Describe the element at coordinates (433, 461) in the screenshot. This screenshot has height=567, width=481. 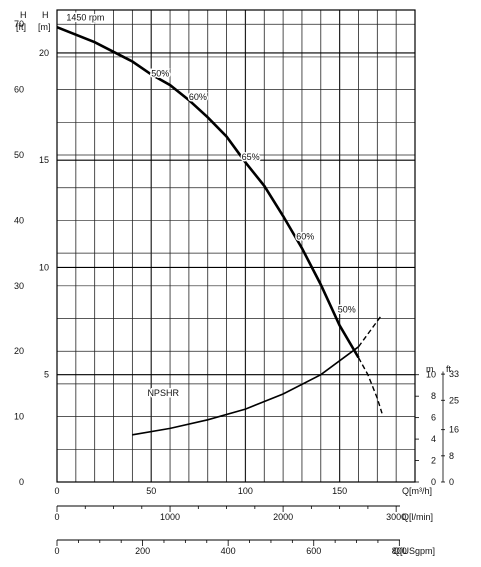
I see `npshr-m-tick-label: 2` at that location.